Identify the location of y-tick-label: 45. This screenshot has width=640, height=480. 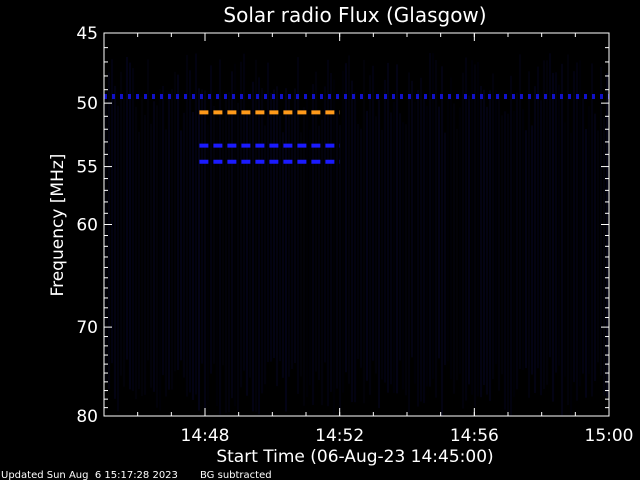
(87, 34).